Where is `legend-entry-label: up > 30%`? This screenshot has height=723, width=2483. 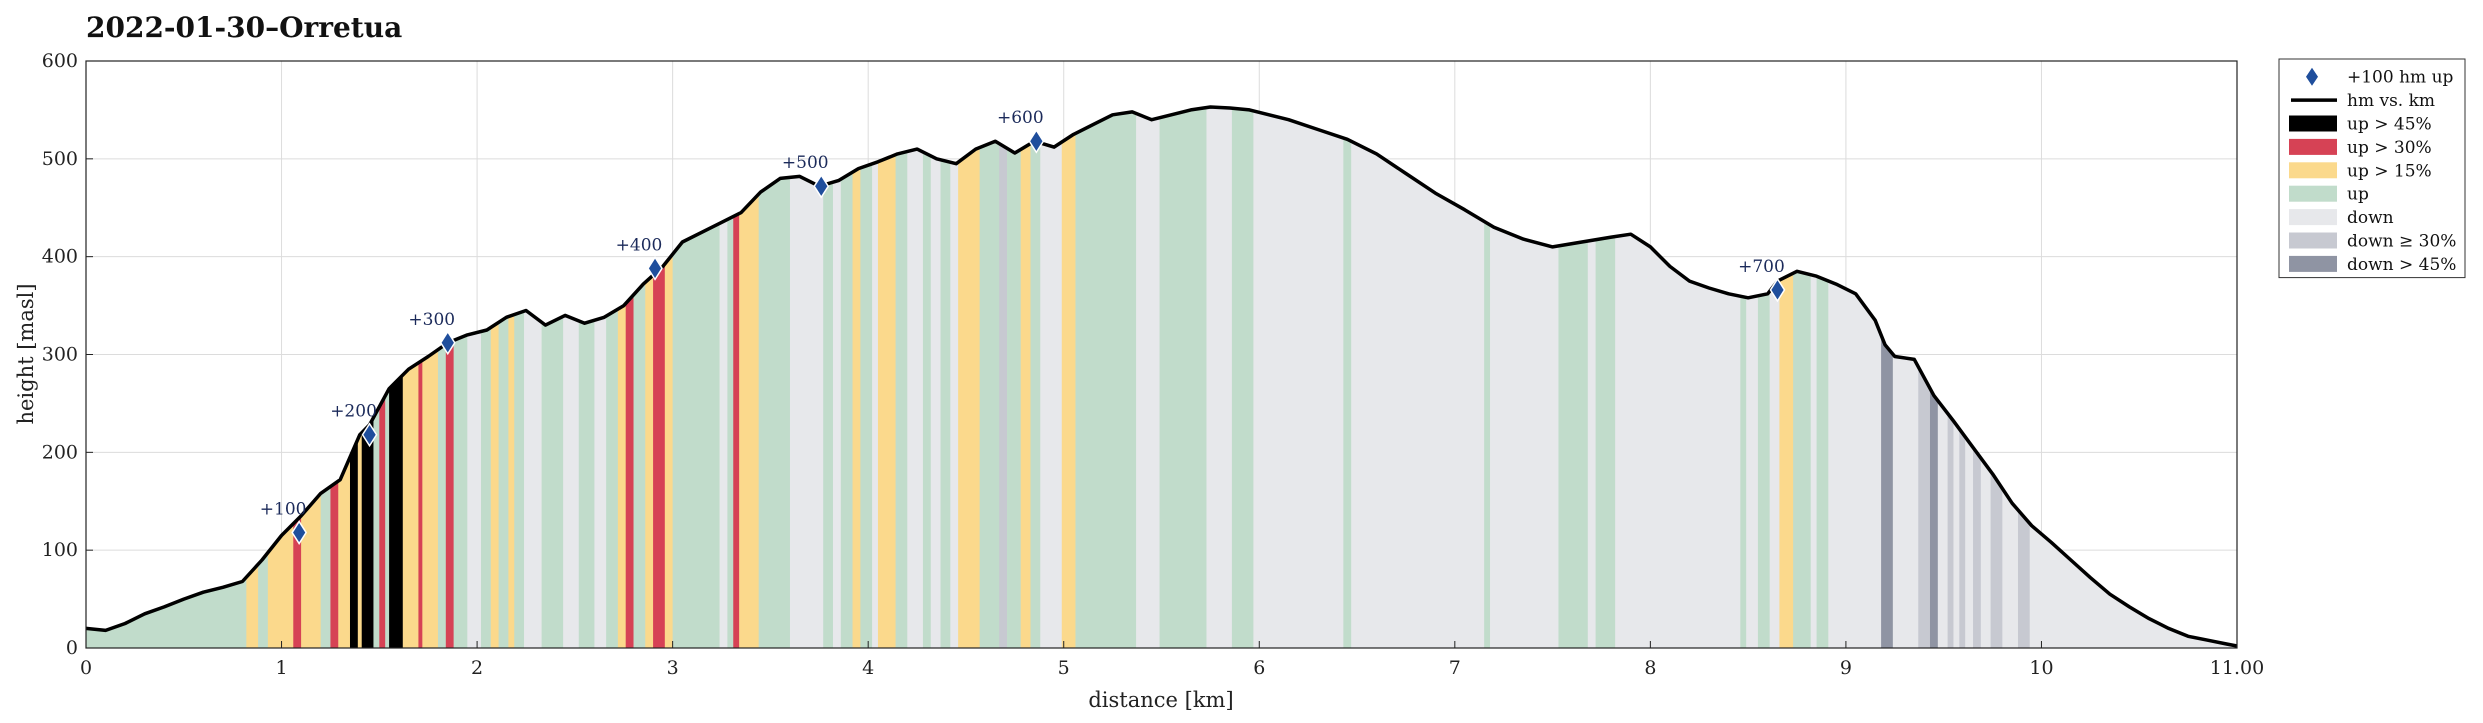 legend-entry-label: up > 30% is located at coordinates (2389, 148).